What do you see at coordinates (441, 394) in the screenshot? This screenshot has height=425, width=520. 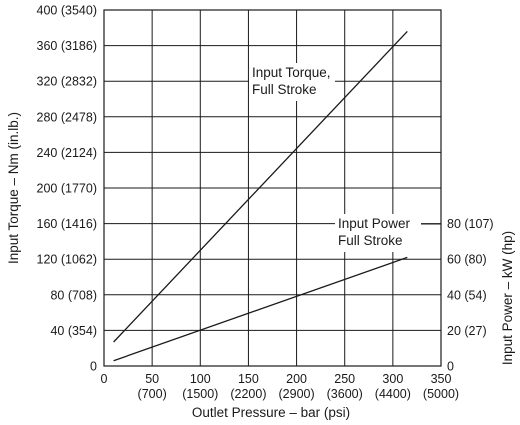 I see `x-tick-sublabel: (5000)` at bounding box center [441, 394].